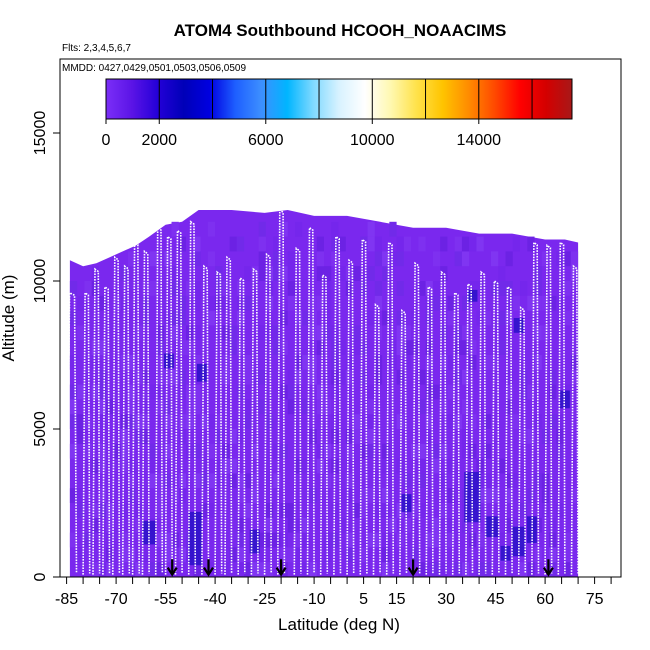 This screenshot has height=650, width=650. What do you see at coordinates (264, 599) in the screenshot?
I see `x-tick-label: -25` at bounding box center [264, 599].